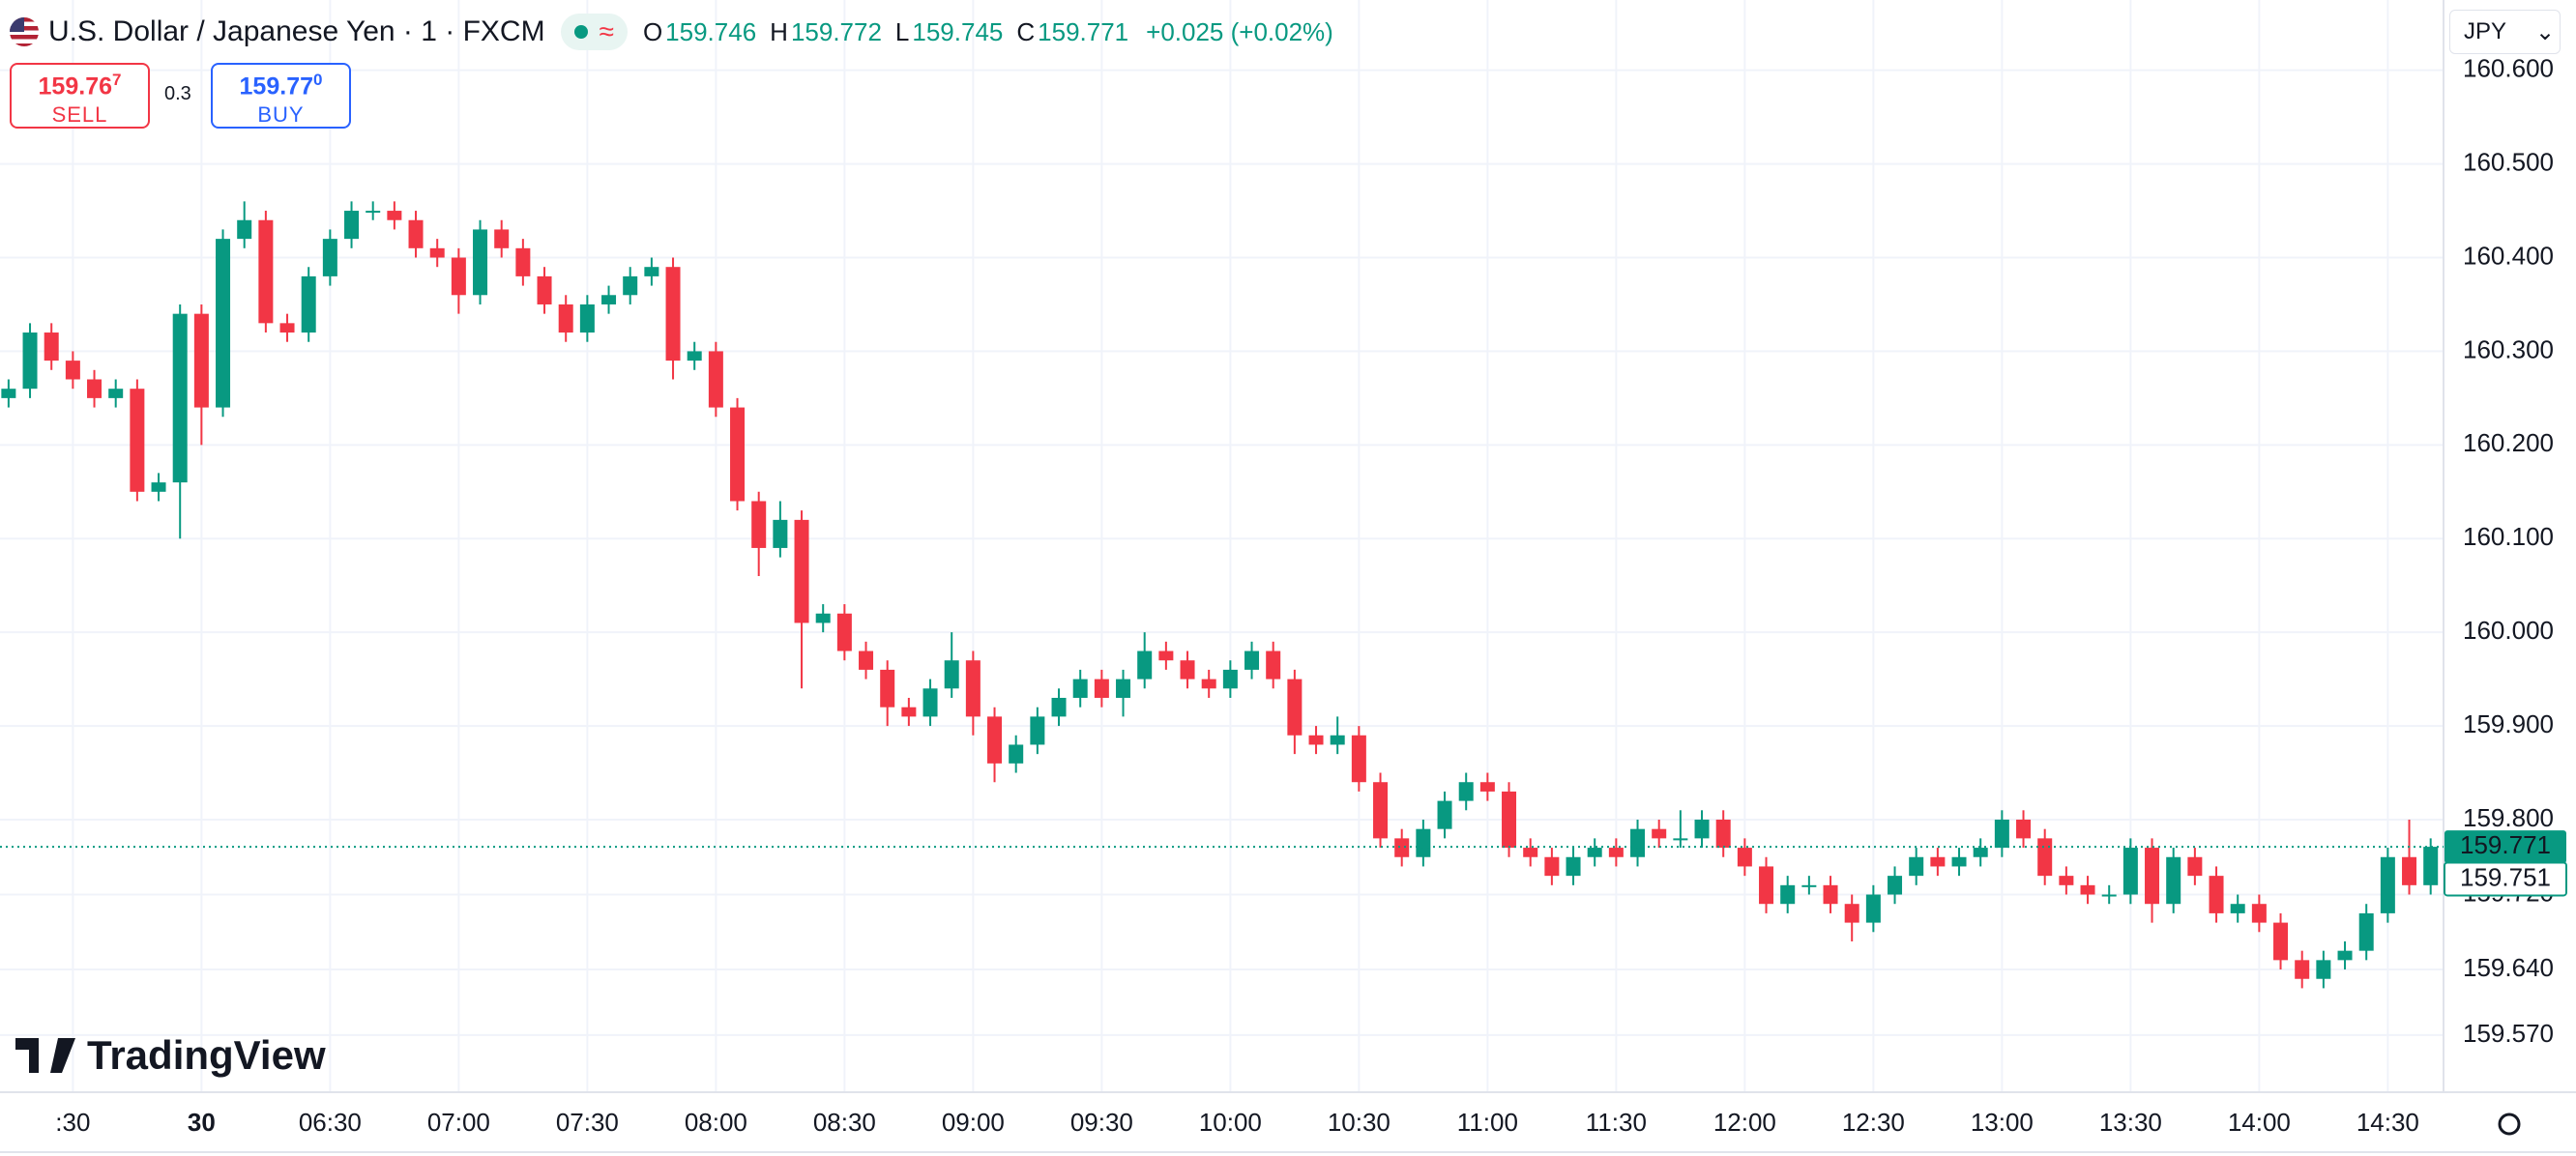  I want to click on ohlc-value: 159.745, so click(958, 31).